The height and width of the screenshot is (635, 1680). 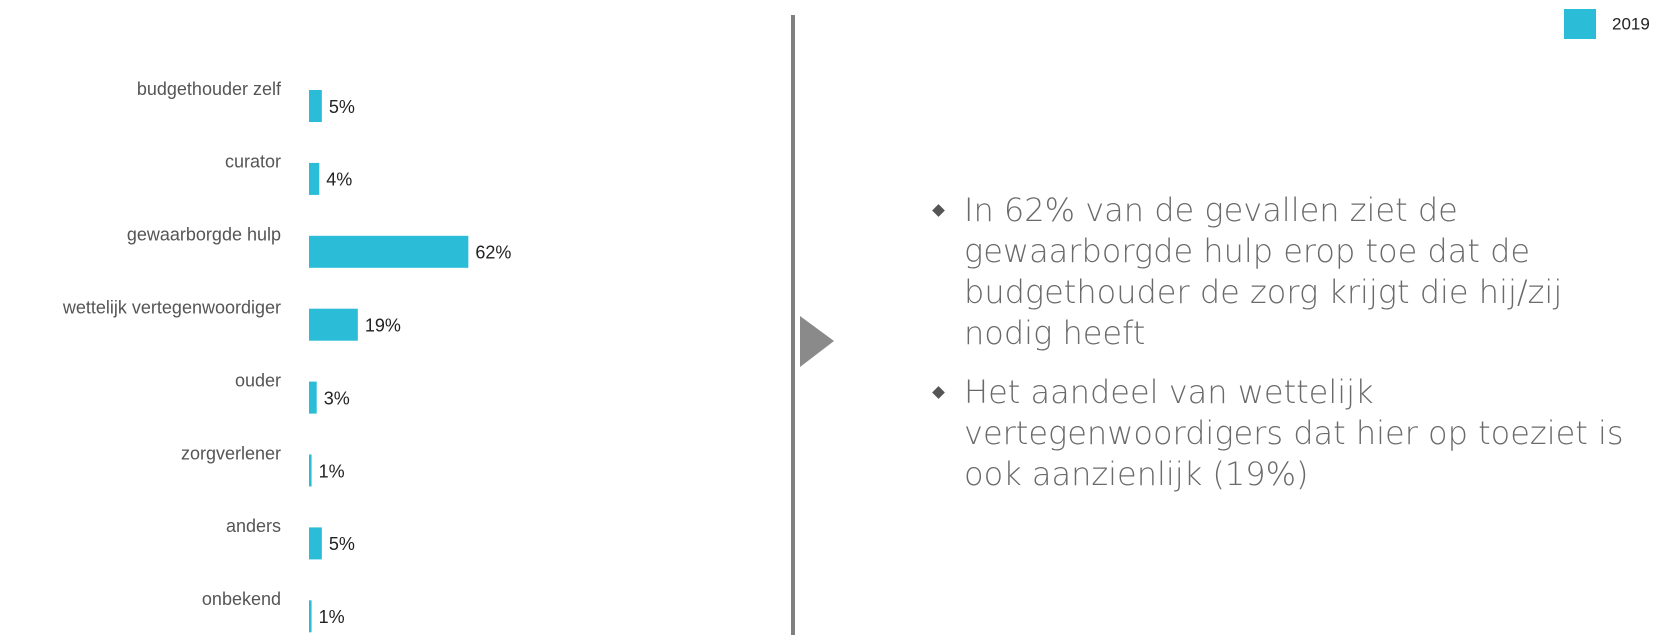 What do you see at coordinates (171, 307) in the screenshot?
I see `category-label: wettelijk vertegenwoordiger` at bounding box center [171, 307].